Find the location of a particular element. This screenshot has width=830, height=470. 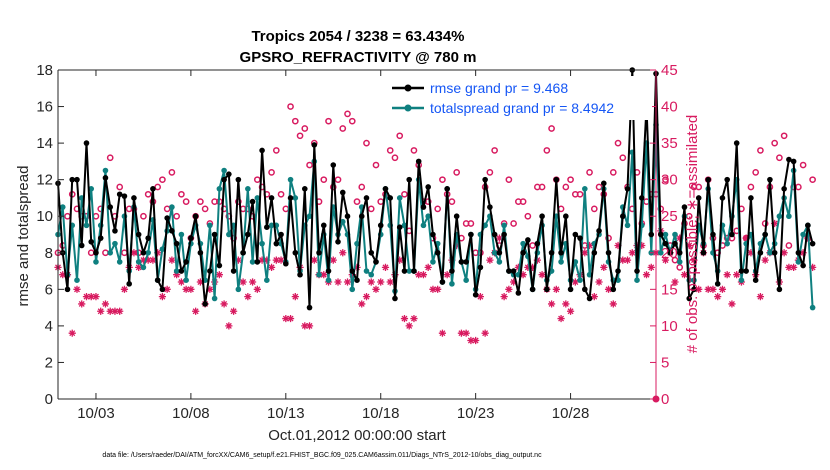

x-axis-label: Oct.01,2012 00:00:00 start is located at coordinates (357, 435).